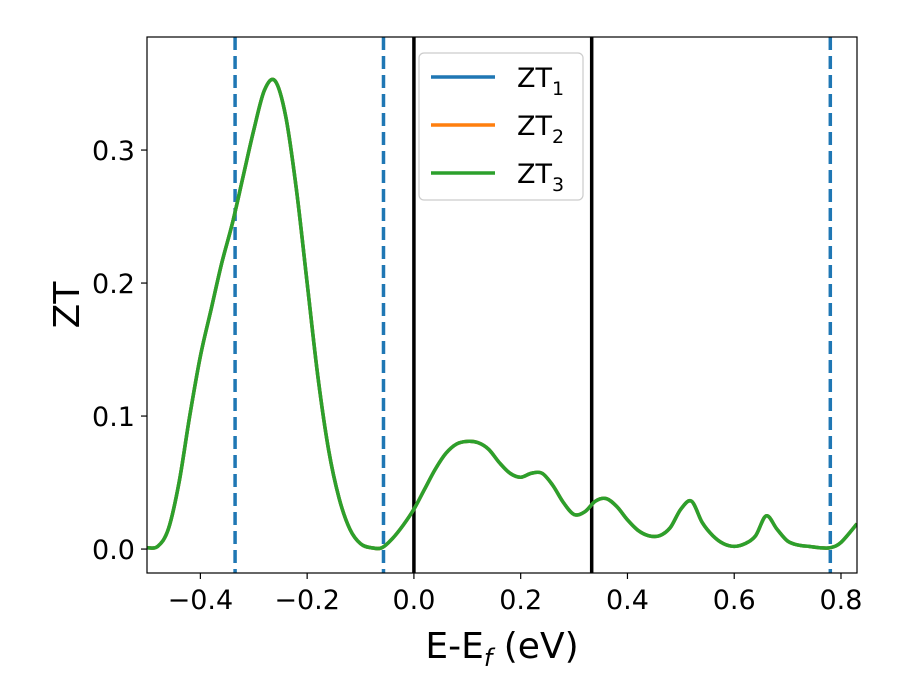  I want to click on legend: ZT1 ZT2 ZT3, so click(501, 126).